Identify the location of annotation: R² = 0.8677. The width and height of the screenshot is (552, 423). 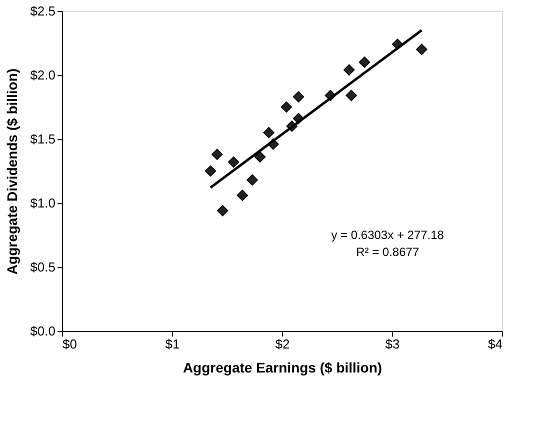
(388, 252).